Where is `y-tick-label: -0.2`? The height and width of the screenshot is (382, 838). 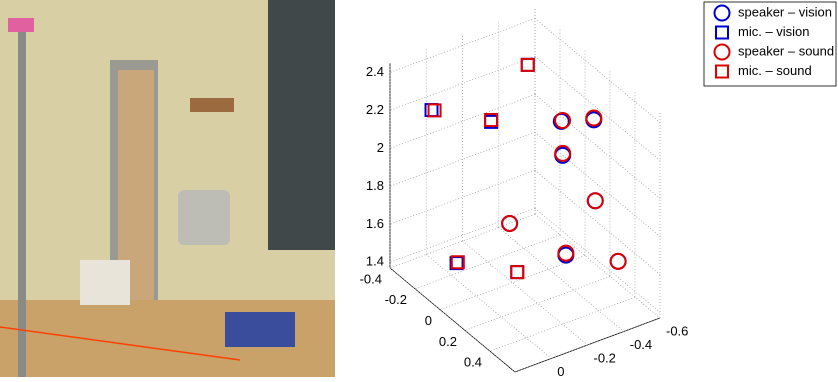
y-tick-label: -0.2 is located at coordinates (396, 299).